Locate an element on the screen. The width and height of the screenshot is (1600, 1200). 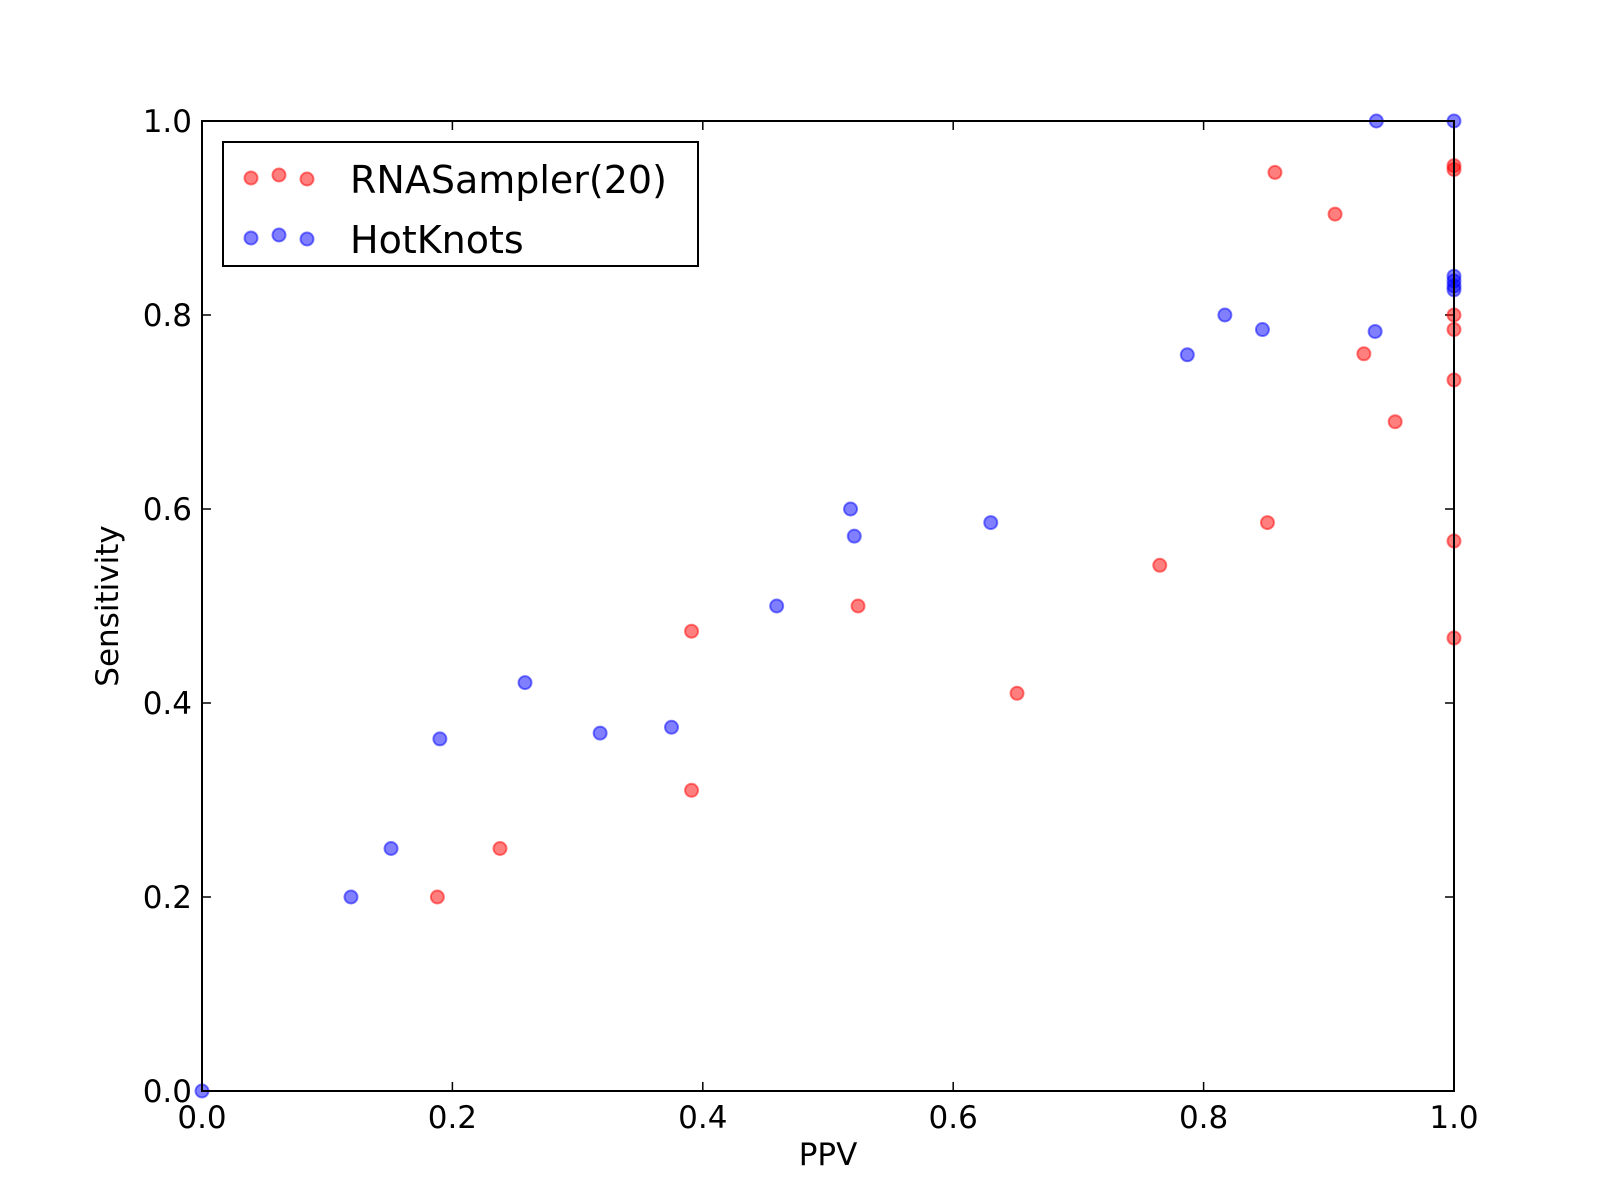
x-tick-label: 0.8 is located at coordinates (1203, 1118).